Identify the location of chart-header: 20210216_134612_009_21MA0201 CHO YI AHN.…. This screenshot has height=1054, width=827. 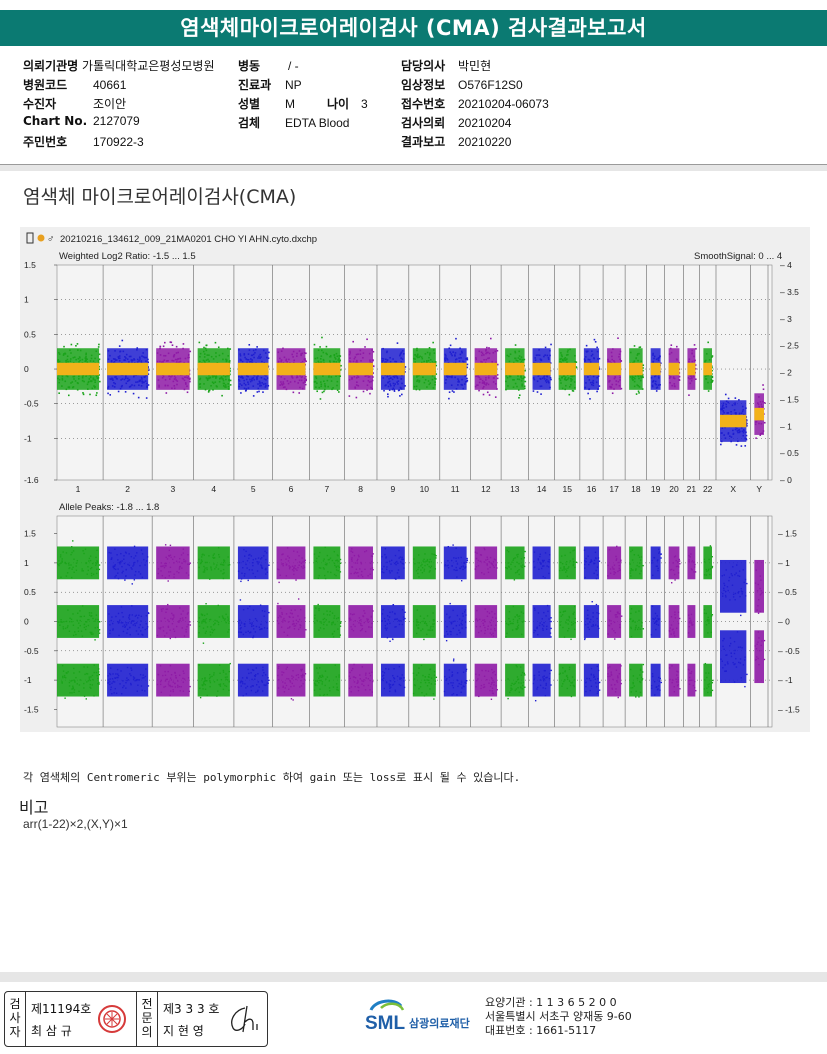
(188, 239).